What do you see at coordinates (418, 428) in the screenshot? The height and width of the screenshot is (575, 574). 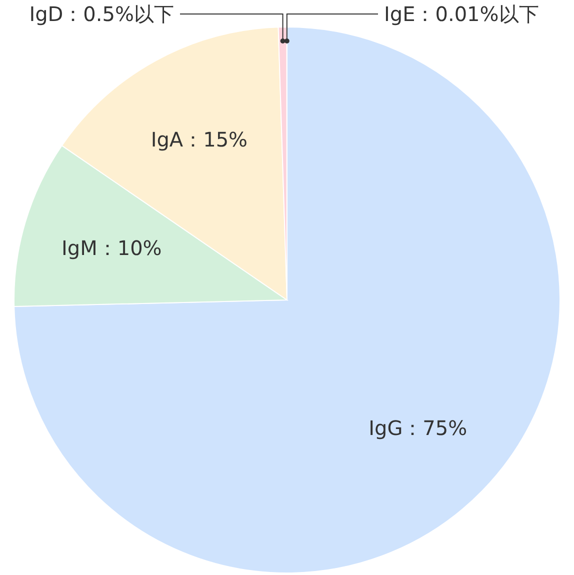 I see `slice-label: IgG：75%` at bounding box center [418, 428].